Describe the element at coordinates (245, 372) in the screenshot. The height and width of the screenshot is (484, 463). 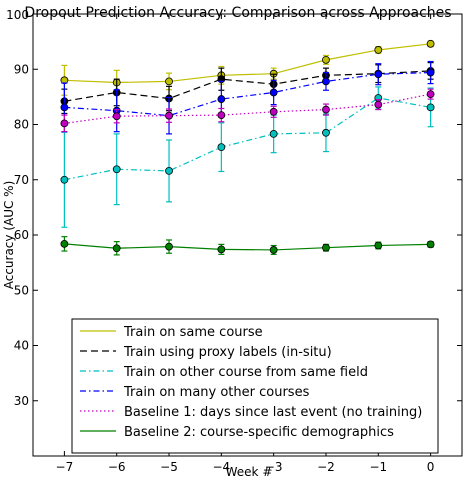
I see `legend-entry: Train on other course from same field` at that location.